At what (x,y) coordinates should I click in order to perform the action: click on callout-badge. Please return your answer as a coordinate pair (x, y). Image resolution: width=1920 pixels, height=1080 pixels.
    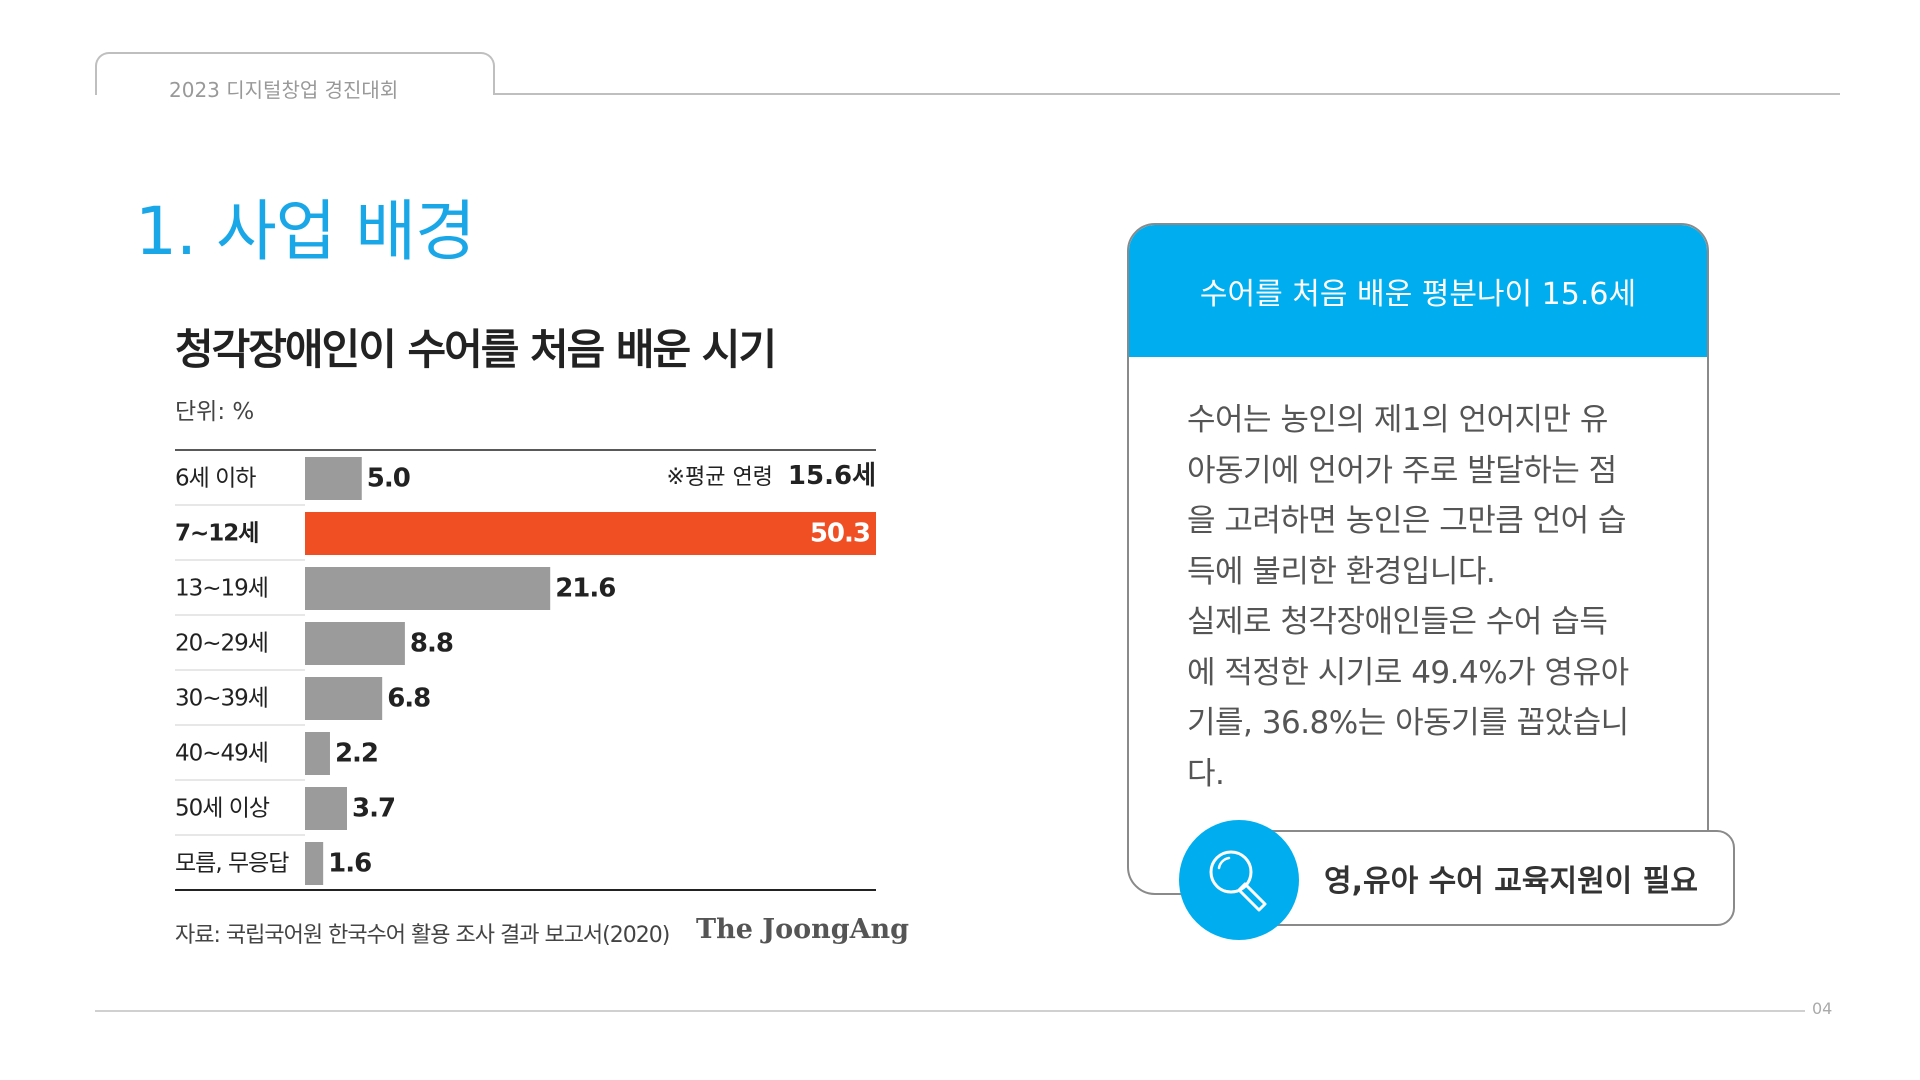
    Looking at the image, I should click on (1239, 880).